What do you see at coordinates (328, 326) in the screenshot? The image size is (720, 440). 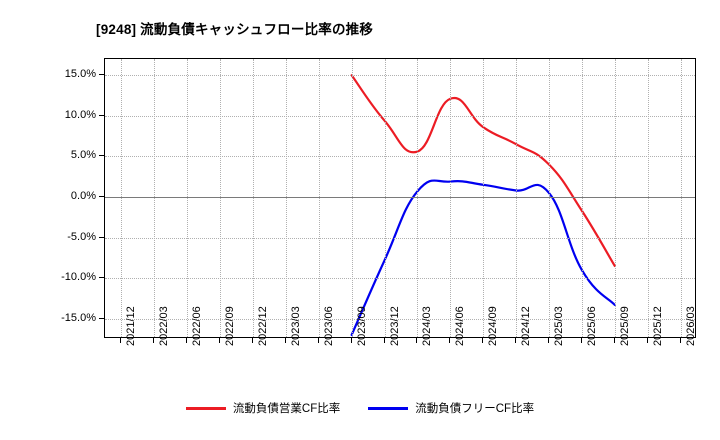 I see `x-axis-label: 2023/06` at bounding box center [328, 326].